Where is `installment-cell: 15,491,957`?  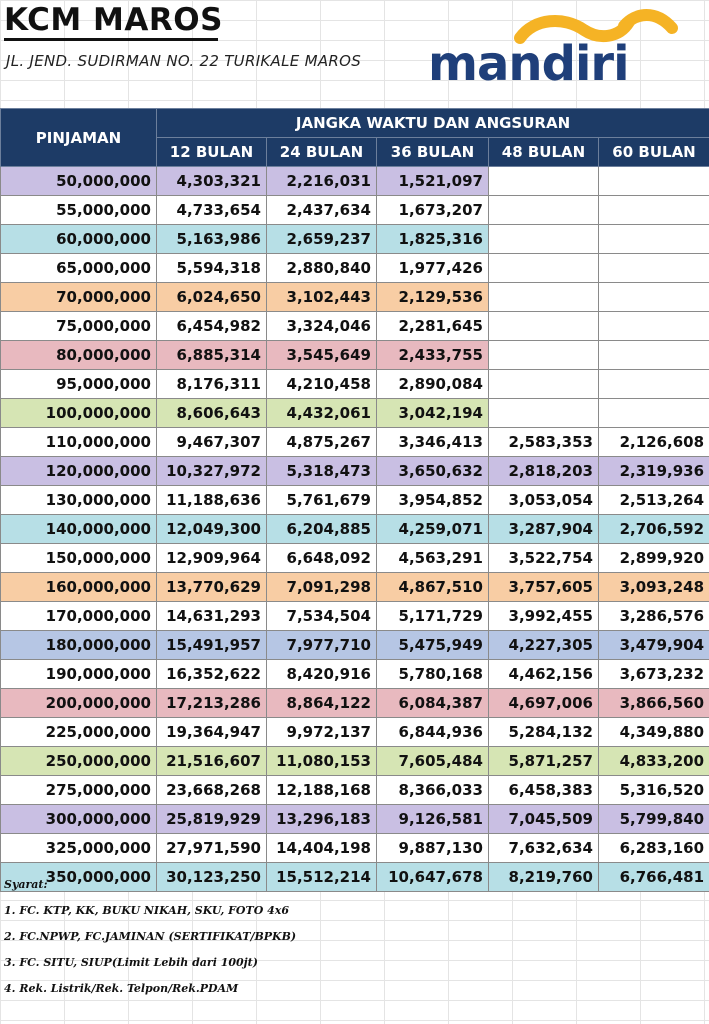
installment-cell: 15,491,957 is located at coordinates (211, 645).